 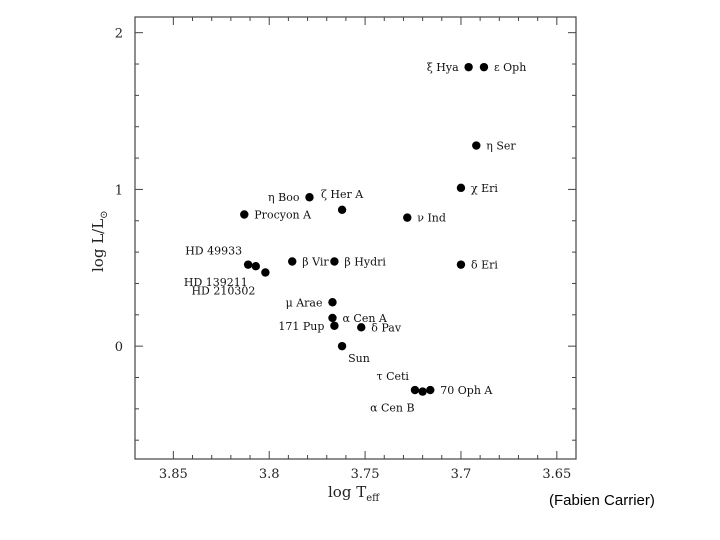 I want to click on x-tick-label: 3.75, so click(x=365, y=474).